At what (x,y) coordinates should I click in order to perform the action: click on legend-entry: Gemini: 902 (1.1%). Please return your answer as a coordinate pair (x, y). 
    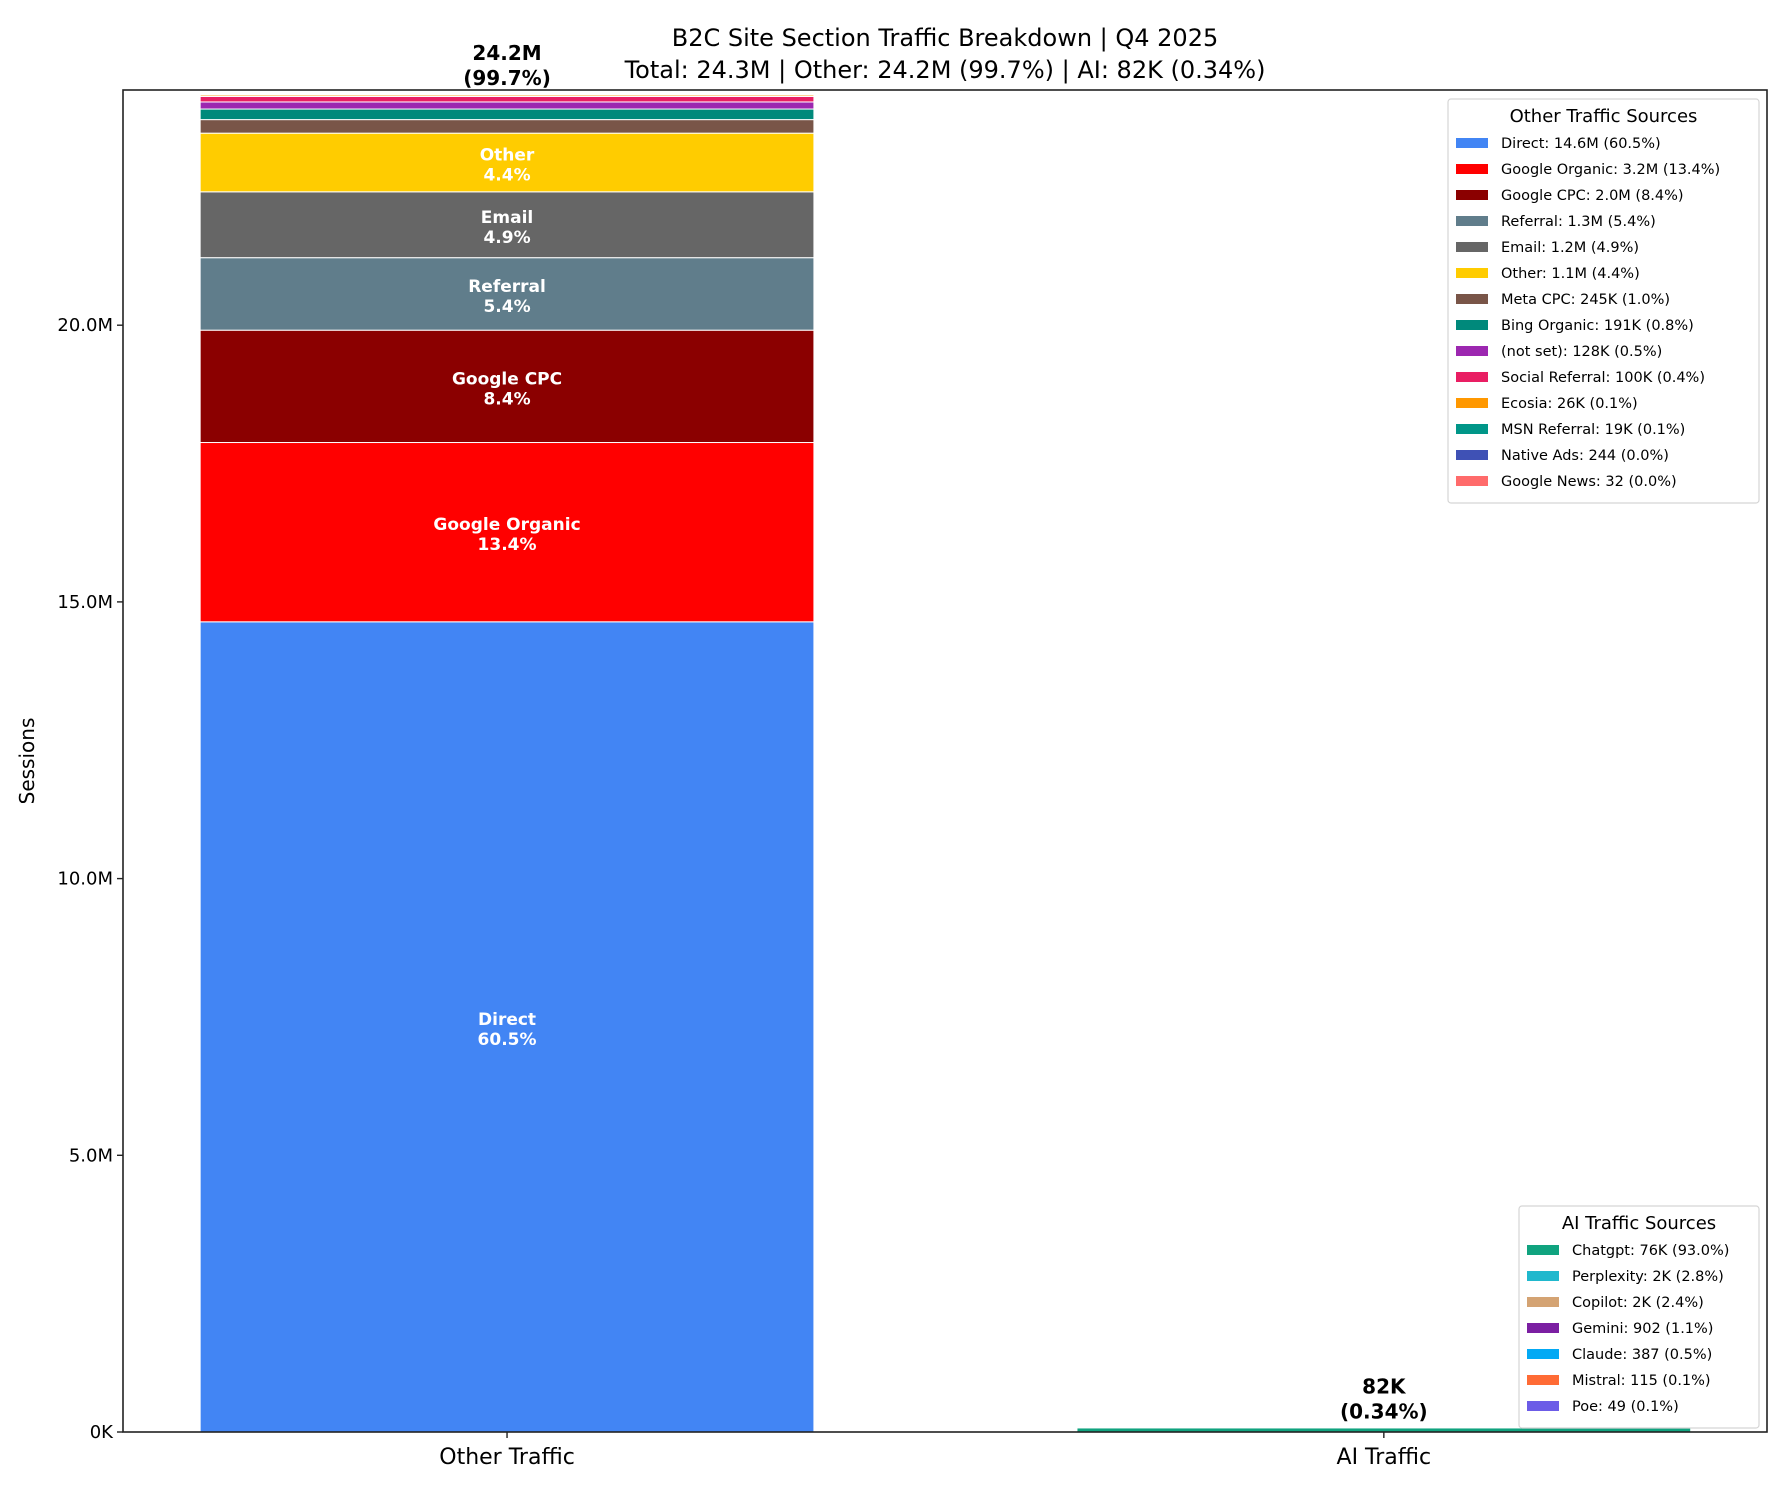
    Looking at the image, I should click on (1642, 1329).